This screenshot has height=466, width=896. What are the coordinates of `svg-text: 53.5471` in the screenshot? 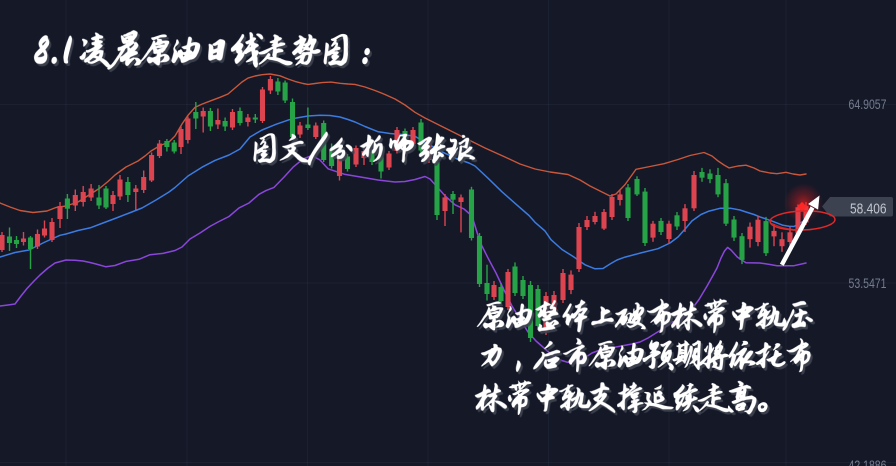 It's located at (868, 283).